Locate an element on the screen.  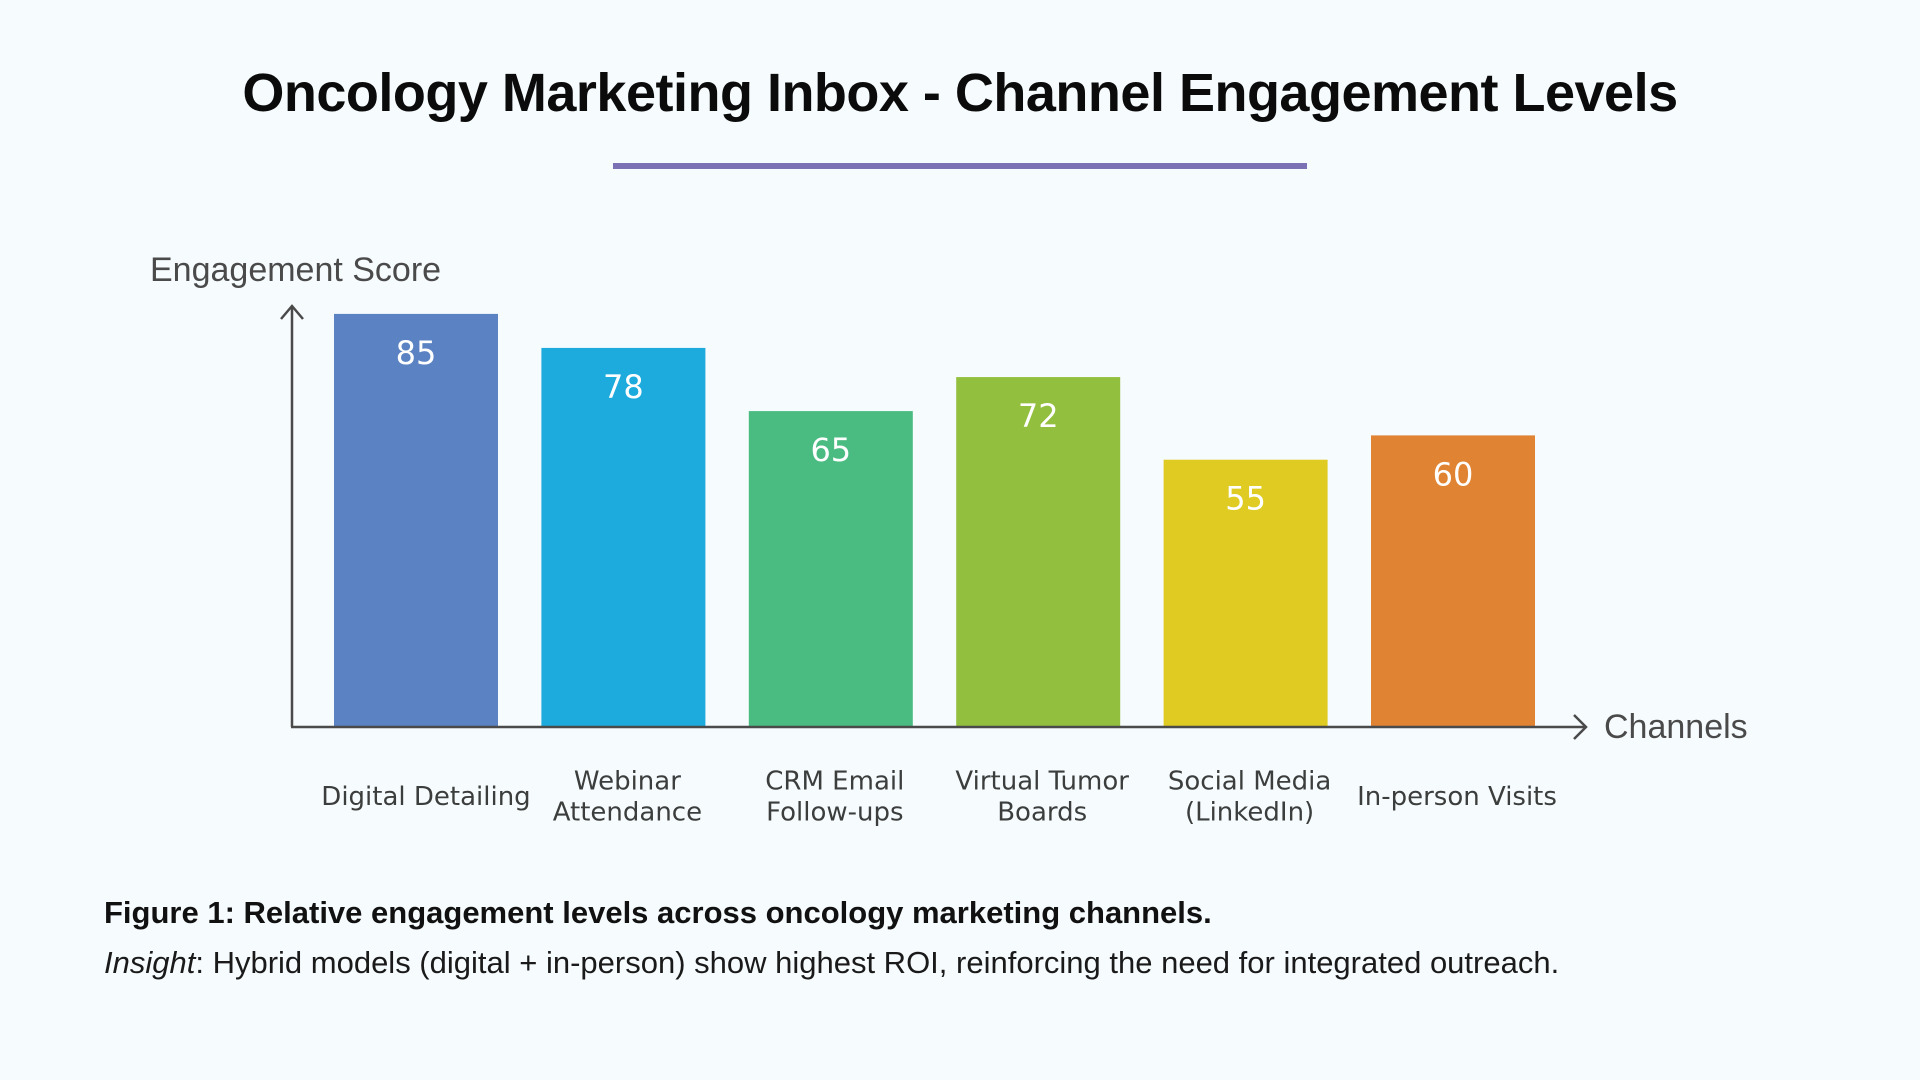
category-label: In-person Visits is located at coordinates (1457, 797).